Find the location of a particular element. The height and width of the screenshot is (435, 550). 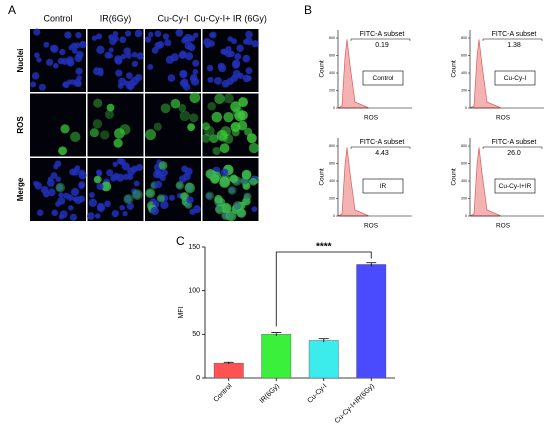

micrograph-bg is located at coordinates (230, 125).